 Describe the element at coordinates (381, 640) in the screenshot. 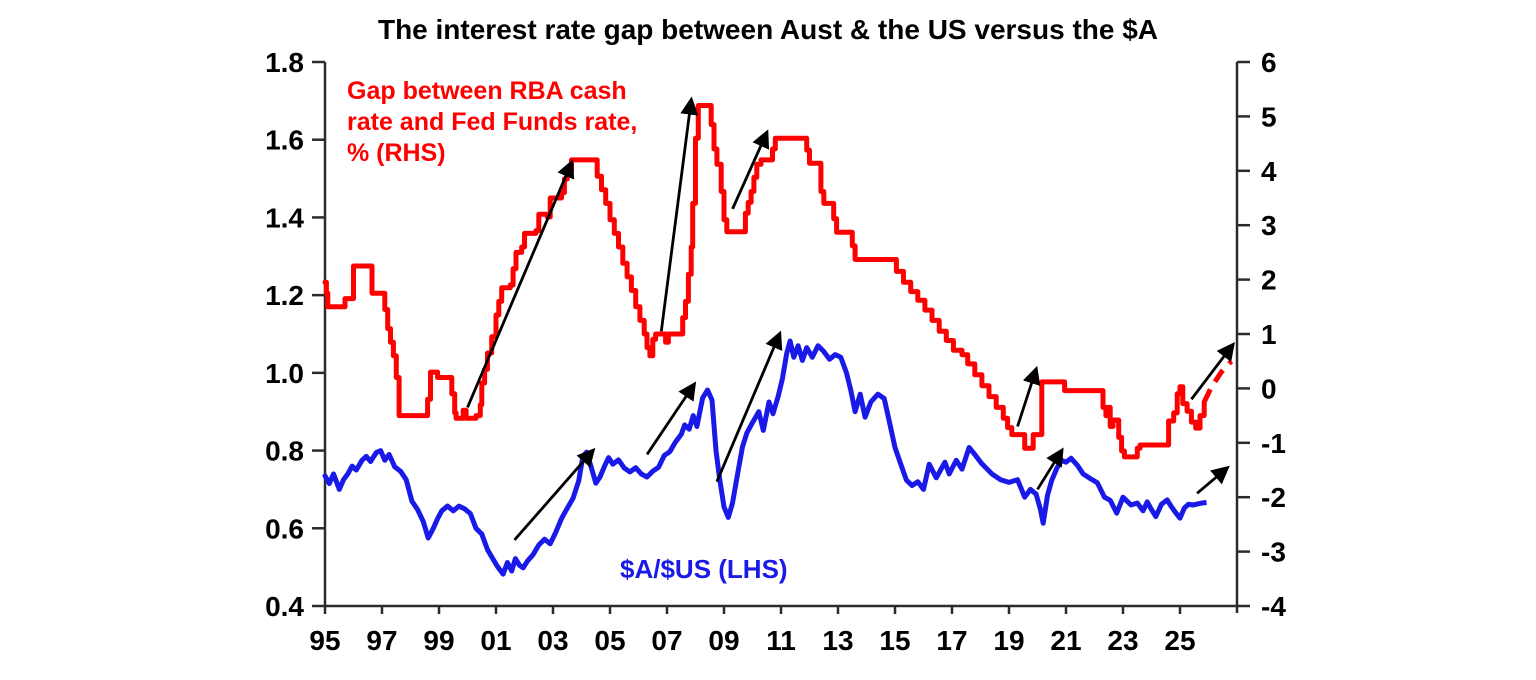

I see `x-tick-label: 97` at that location.